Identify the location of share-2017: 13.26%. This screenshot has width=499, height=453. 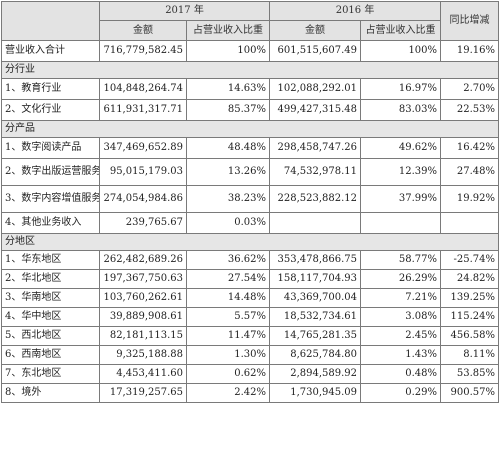
(228, 172).